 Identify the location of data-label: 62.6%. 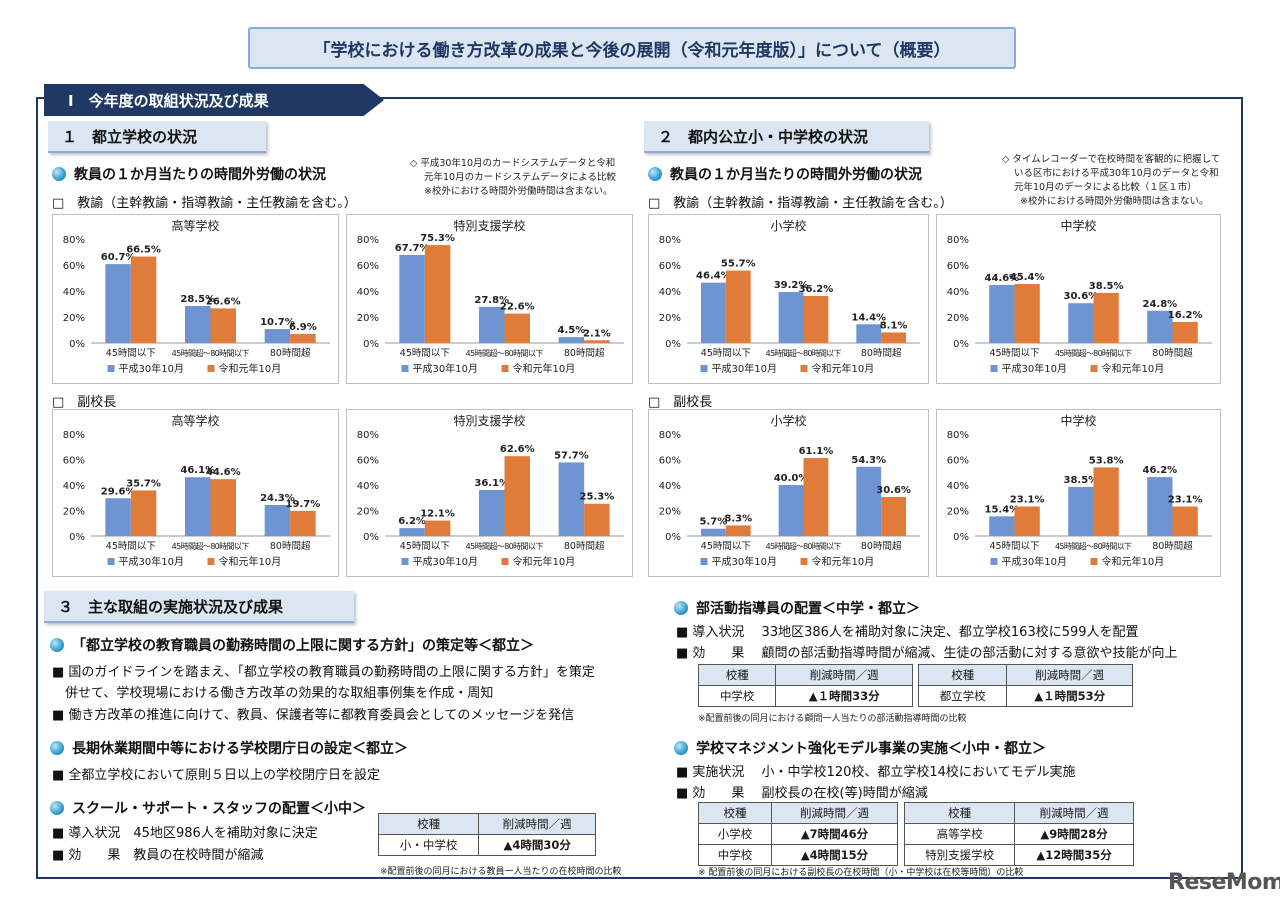
(517, 449).